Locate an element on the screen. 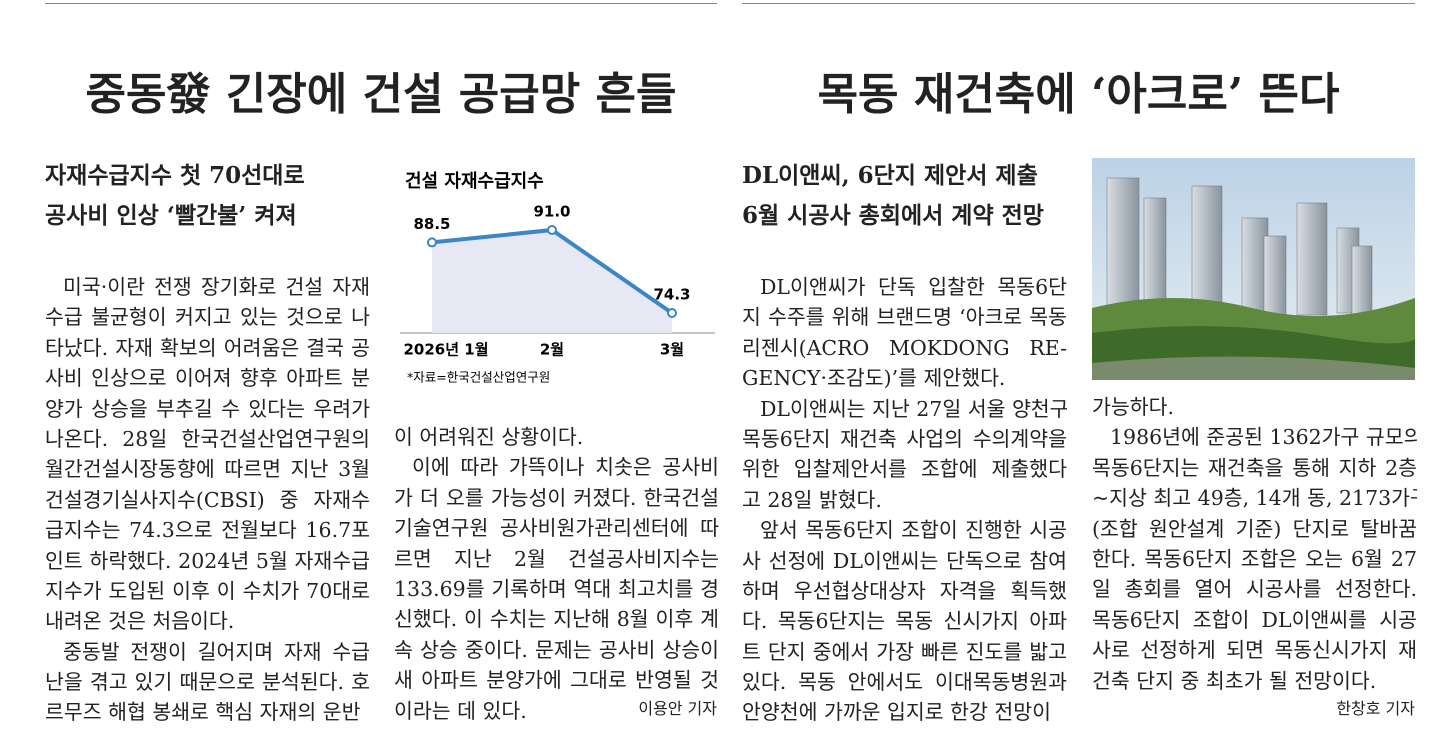 The width and height of the screenshot is (1440, 747). text-line: 건설경기실사지수(CBSI) 중 자재수 is located at coordinates (207, 499).